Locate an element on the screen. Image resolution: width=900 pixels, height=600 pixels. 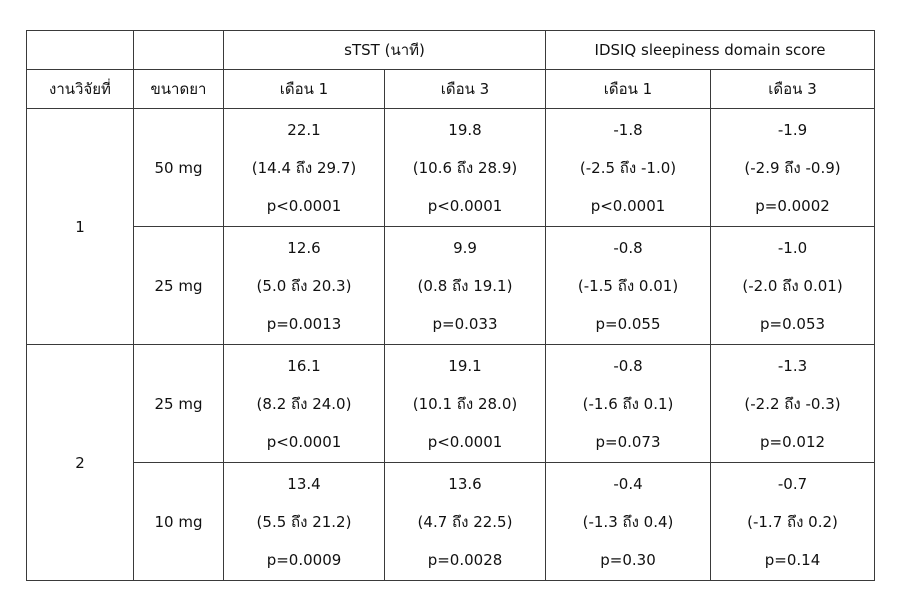
confidence-interval: (-2.5 ถึง -1.0) is located at coordinates (628, 167).